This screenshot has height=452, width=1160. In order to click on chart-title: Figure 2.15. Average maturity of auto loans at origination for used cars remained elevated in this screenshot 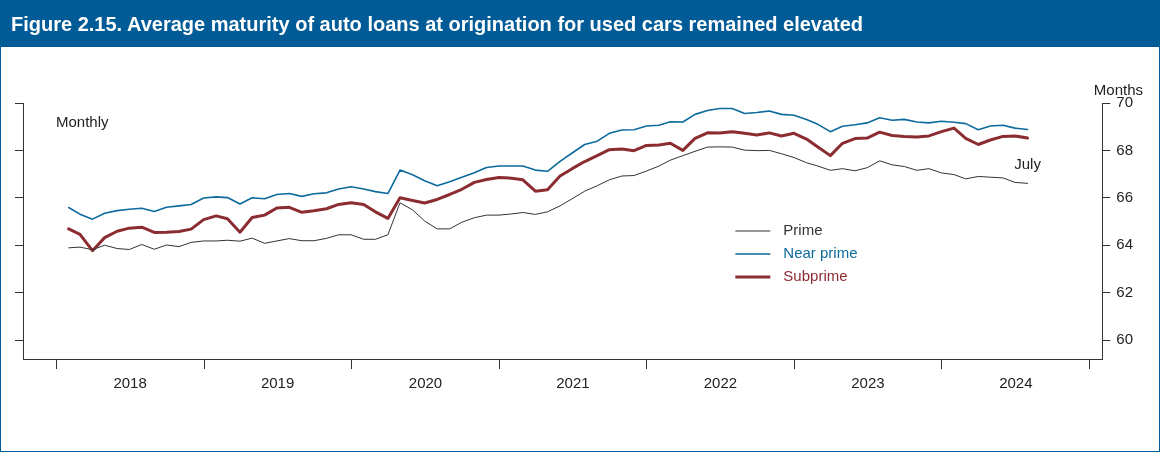, I will do `click(580, 24)`.